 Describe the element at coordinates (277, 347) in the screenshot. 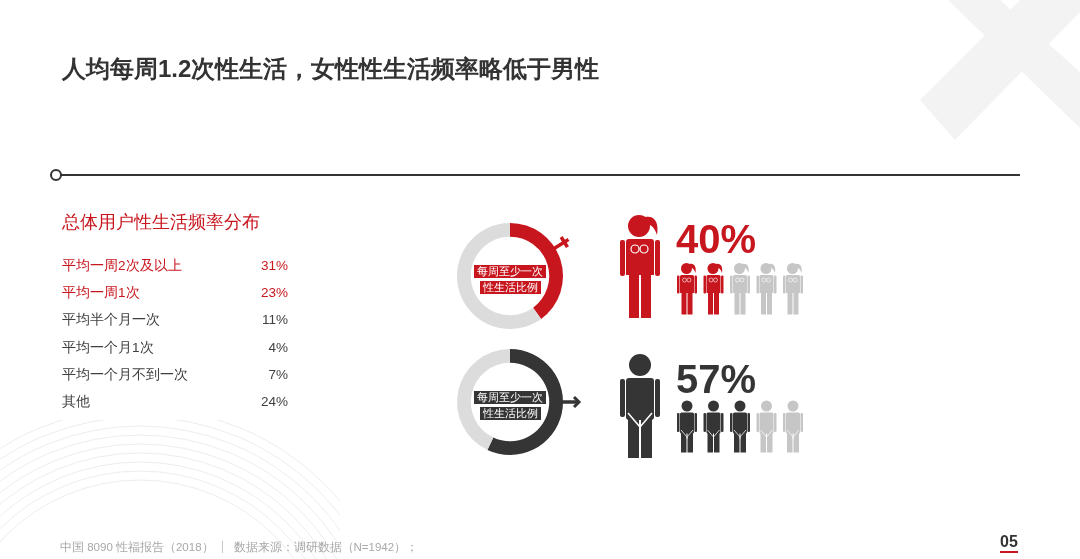

I see `data-label: 4%` at that location.